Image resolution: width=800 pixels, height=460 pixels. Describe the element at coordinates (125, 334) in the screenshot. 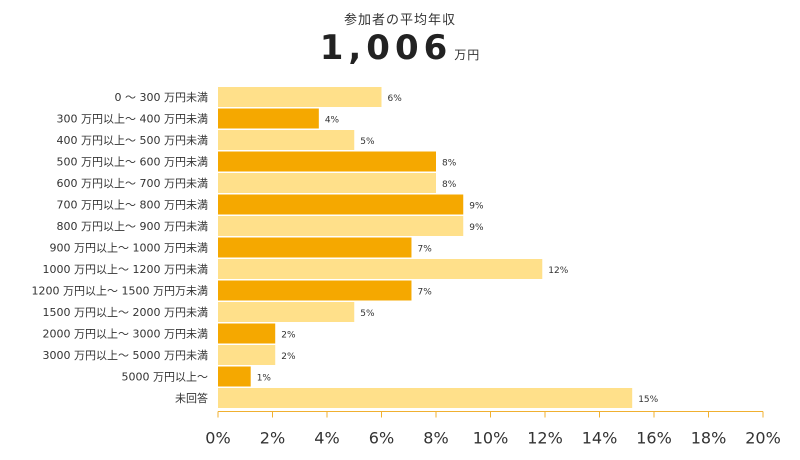

I see `category-label: 2000 万円以上～ 3000 万円未満` at that location.